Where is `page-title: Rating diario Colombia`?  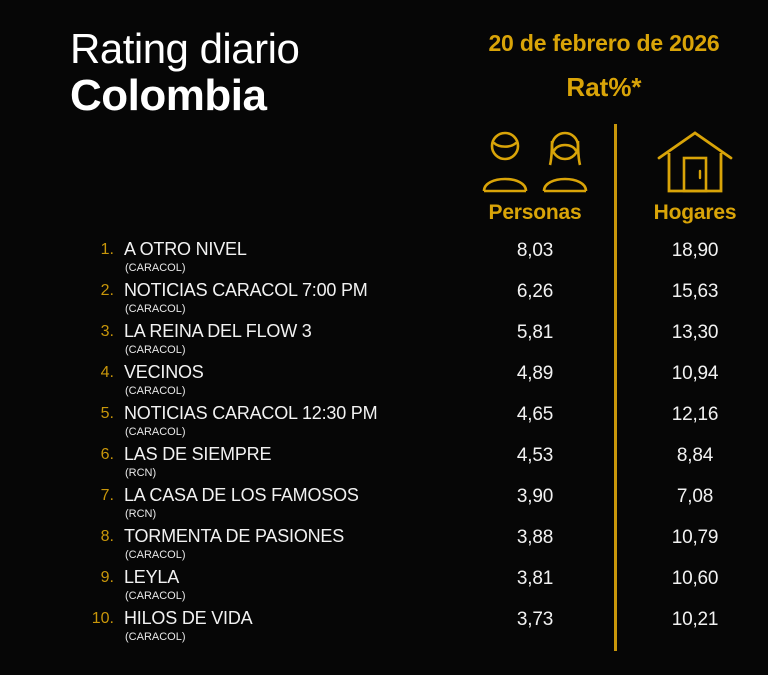
page-title: Rating diario Colombia is located at coordinates (260, 73).